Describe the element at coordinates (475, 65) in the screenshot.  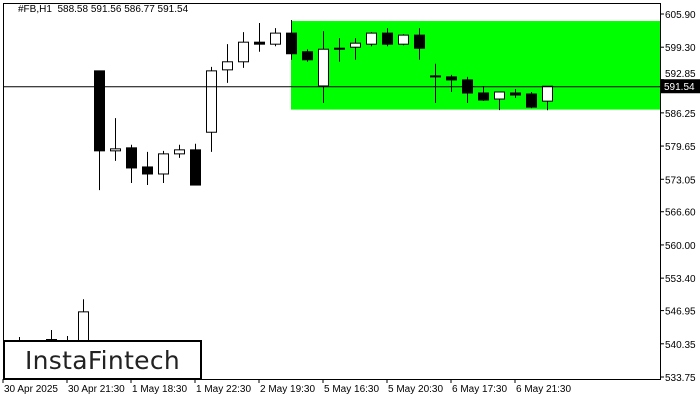
I see `pattern-zone` at that location.